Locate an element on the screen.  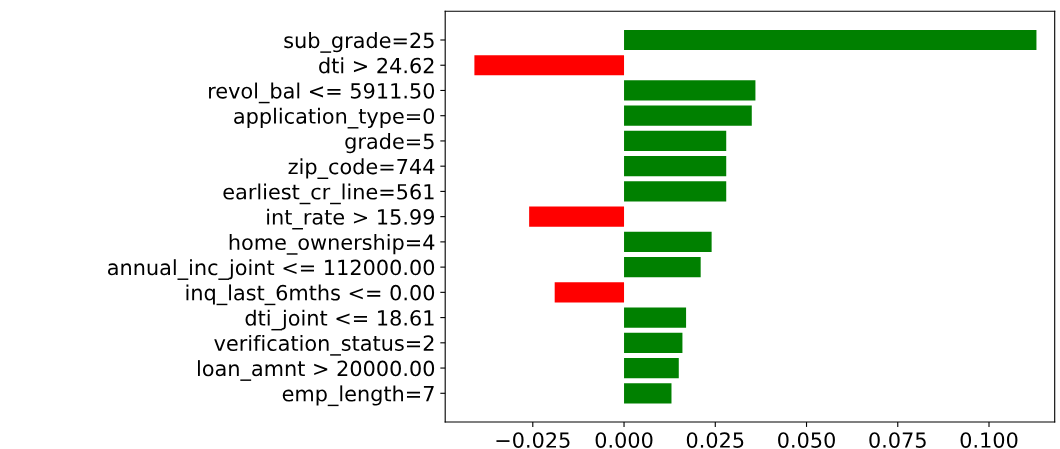
y-tick-label: inq_last_6mths <= 0.00 is located at coordinates (310, 295).